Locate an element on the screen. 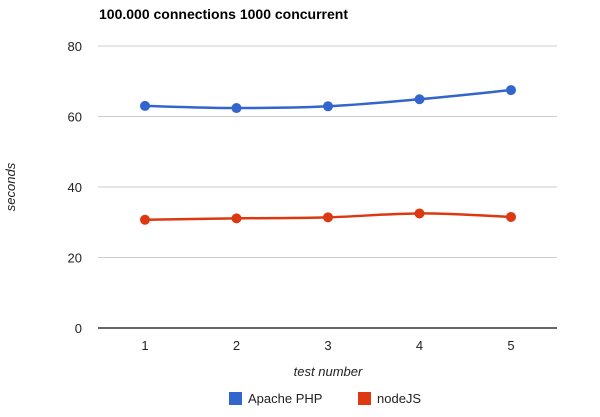  x-tick-label-1: 1 is located at coordinates (144, 345).